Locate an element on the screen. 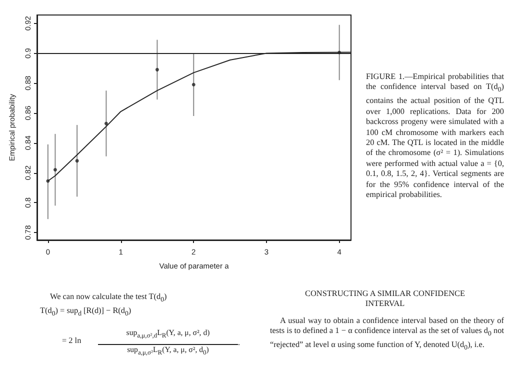  text: We can now calculate the test T(d$_{0}$) is located at coordinates (109, 299).